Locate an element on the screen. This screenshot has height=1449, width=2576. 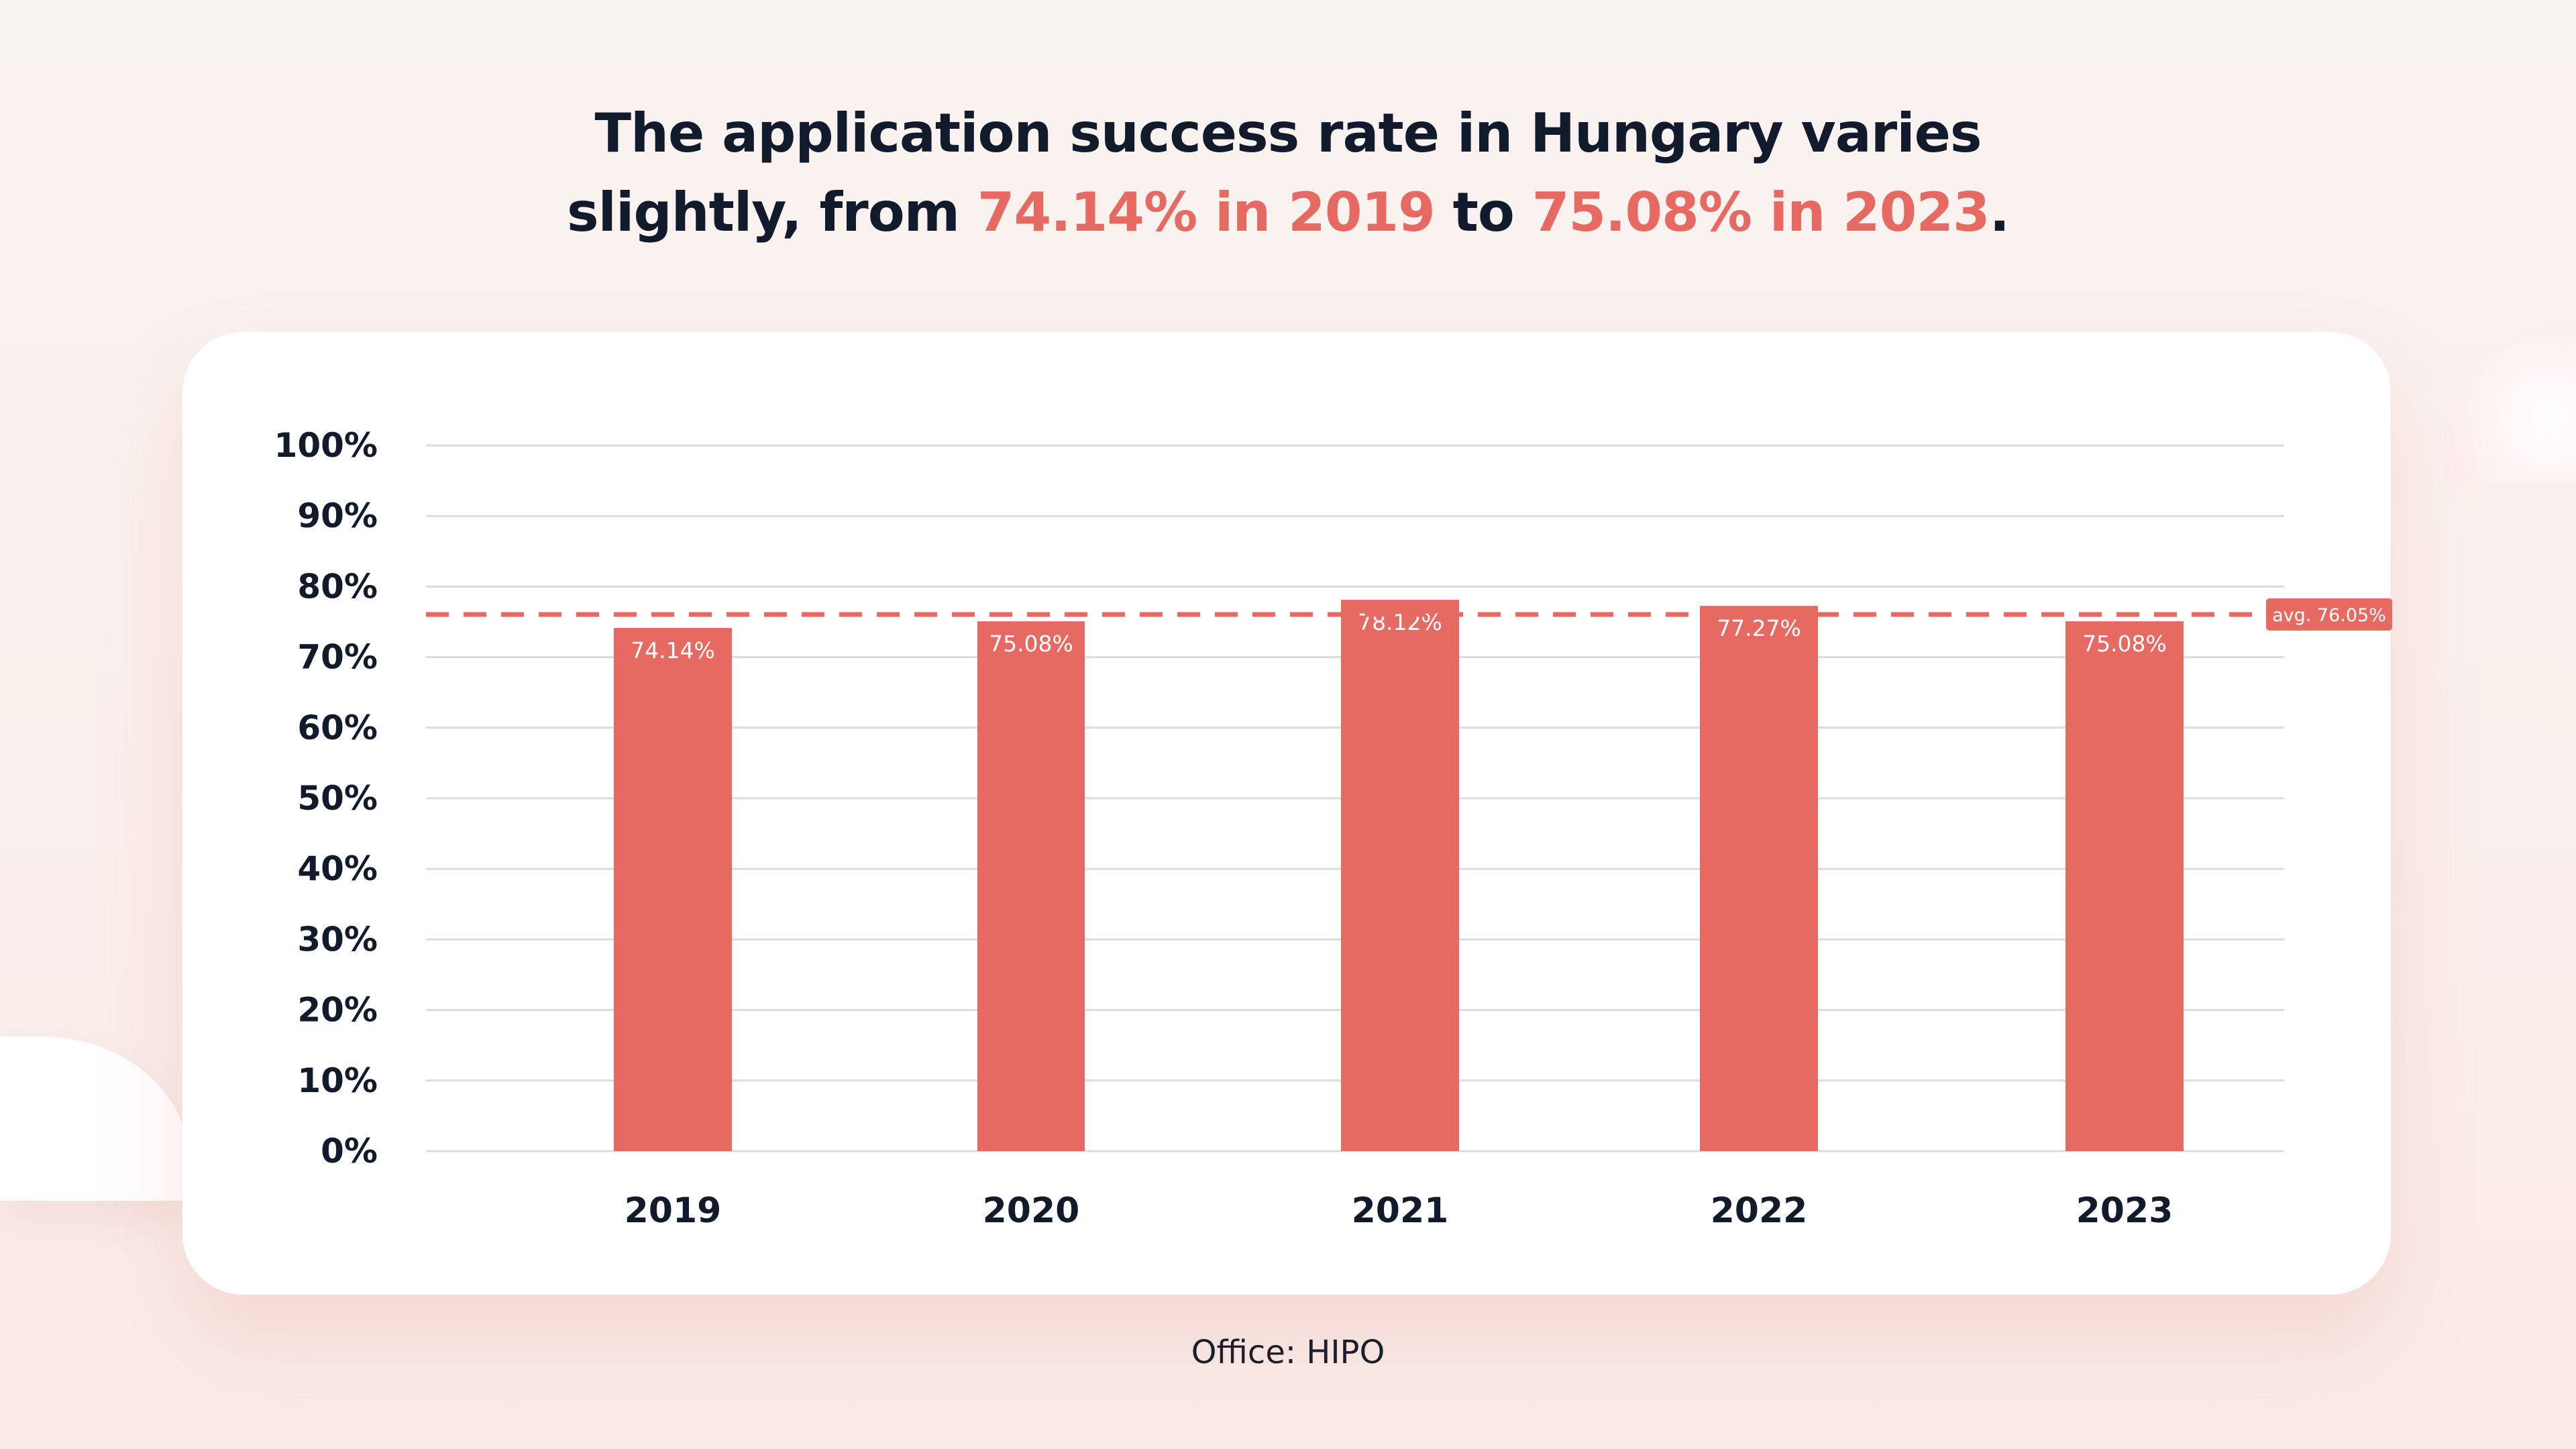
y-tick-label: 10% is located at coordinates (337, 1080).